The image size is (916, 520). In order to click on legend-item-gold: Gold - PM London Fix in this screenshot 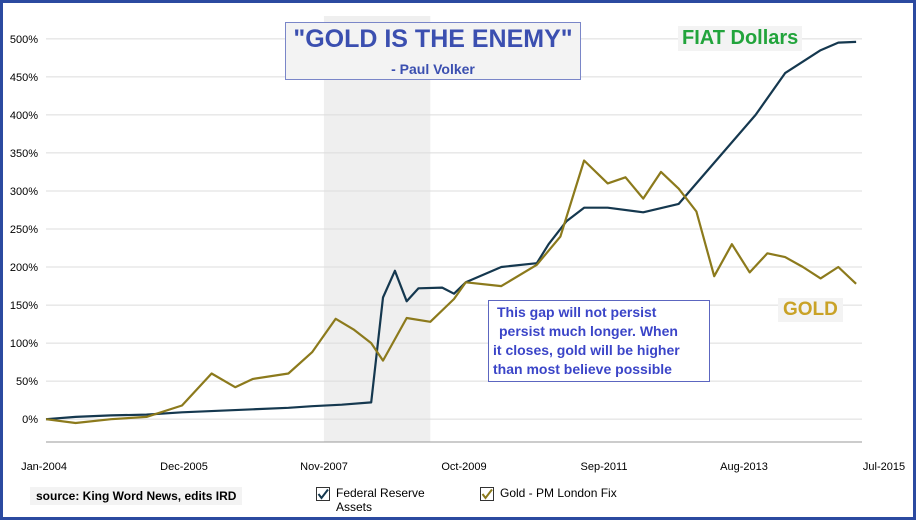, I will do `click(548, 493)`.